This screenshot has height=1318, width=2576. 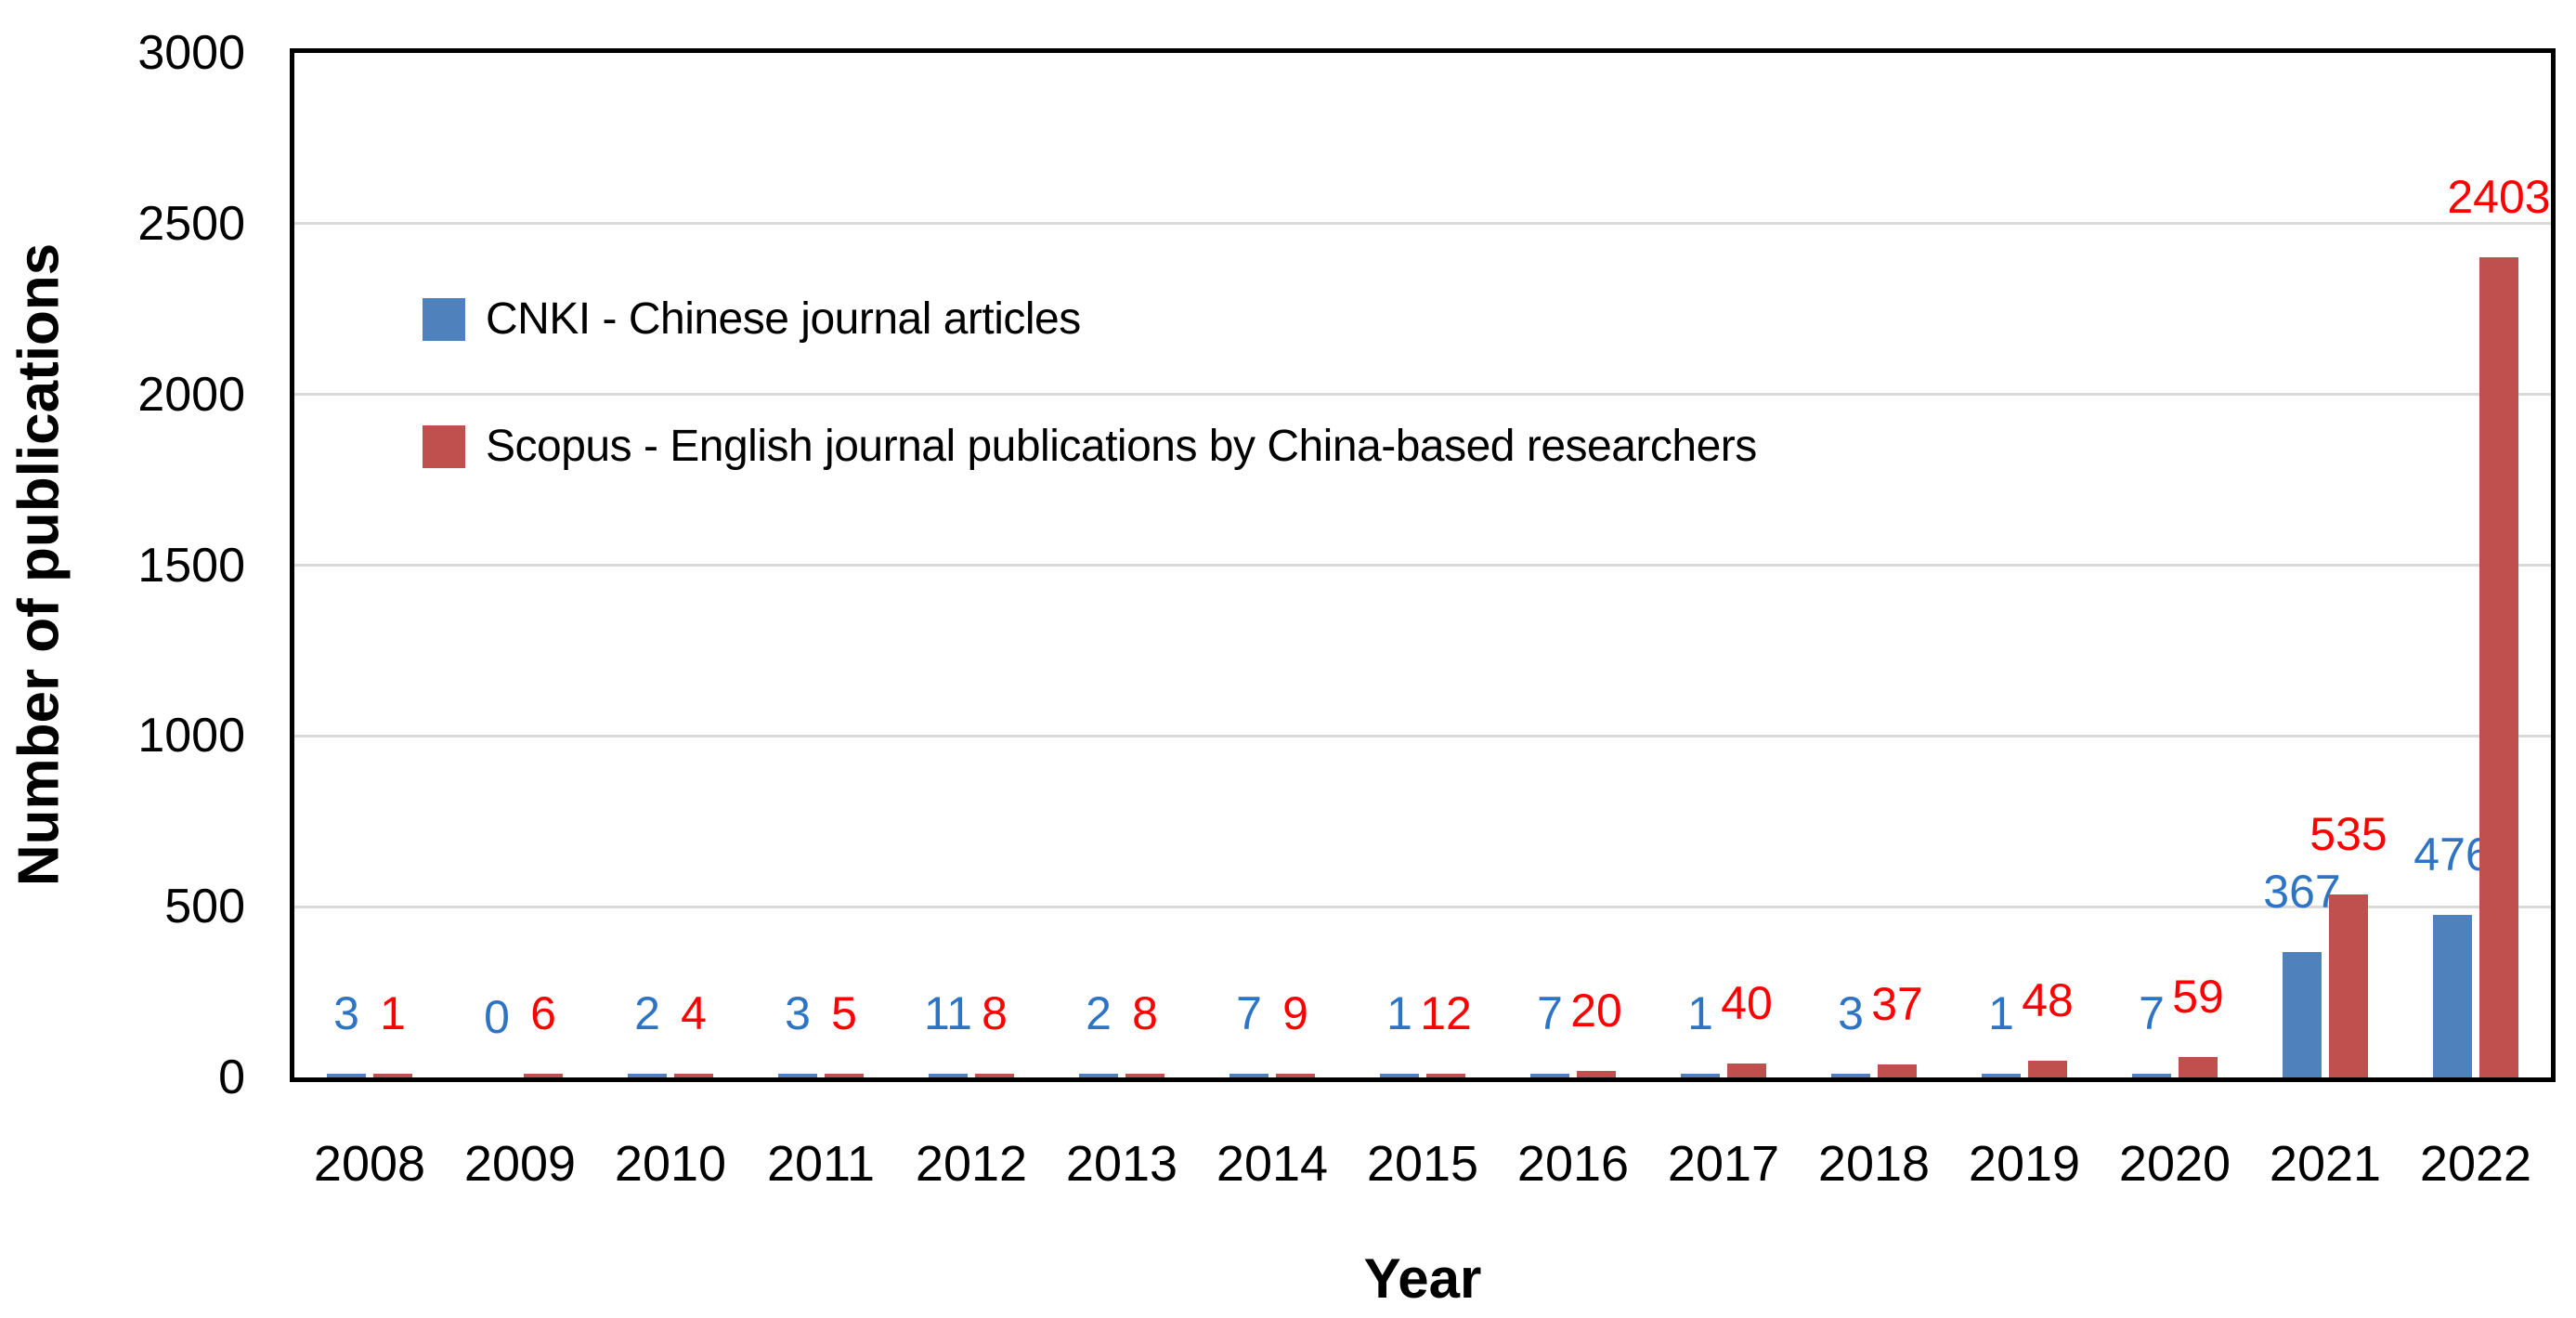 What do you see at coordinates (2198, 998) in the screenshot?
I see `bar-value-label: 59` at bounding box center [2198, 998].